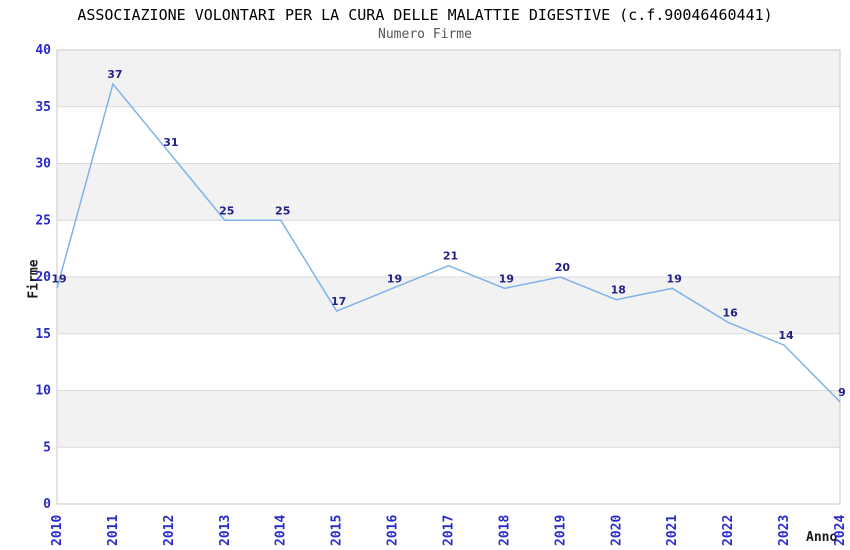 This screenshot has height=550, width=850. What do you see at coordinates (786, 335) in the screenshot?
I see `point-label: 14` at bounding box center [786, 335].